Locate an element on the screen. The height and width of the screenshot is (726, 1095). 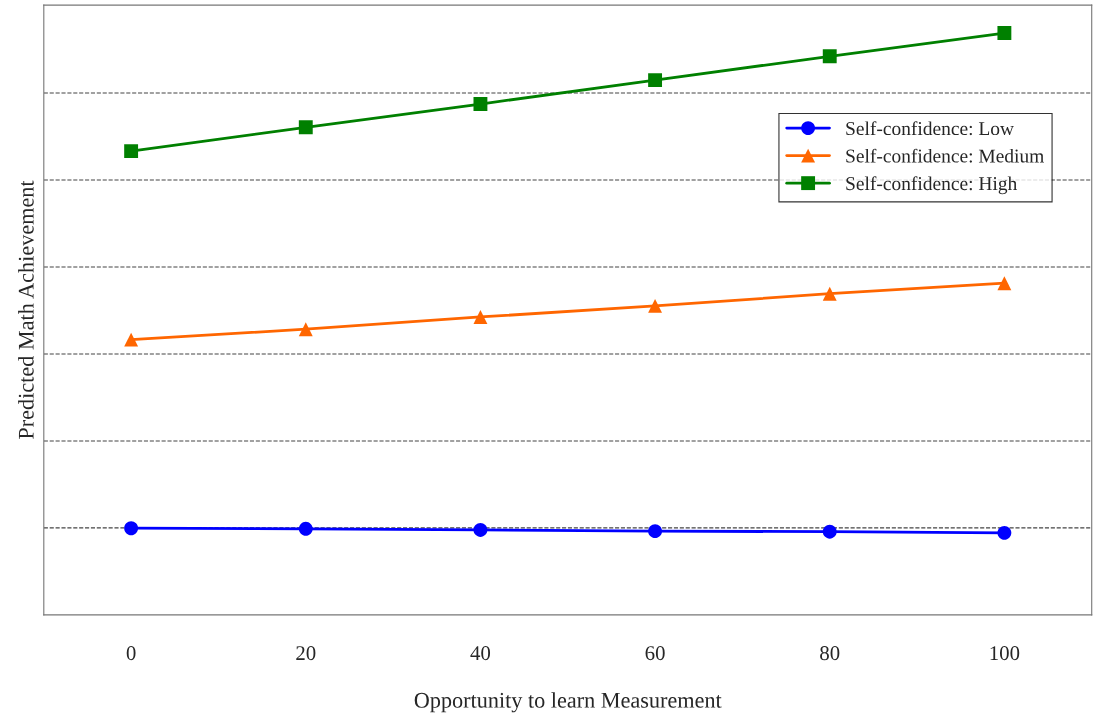
x-tick-label: 20 is located at coordinates (306, 653).